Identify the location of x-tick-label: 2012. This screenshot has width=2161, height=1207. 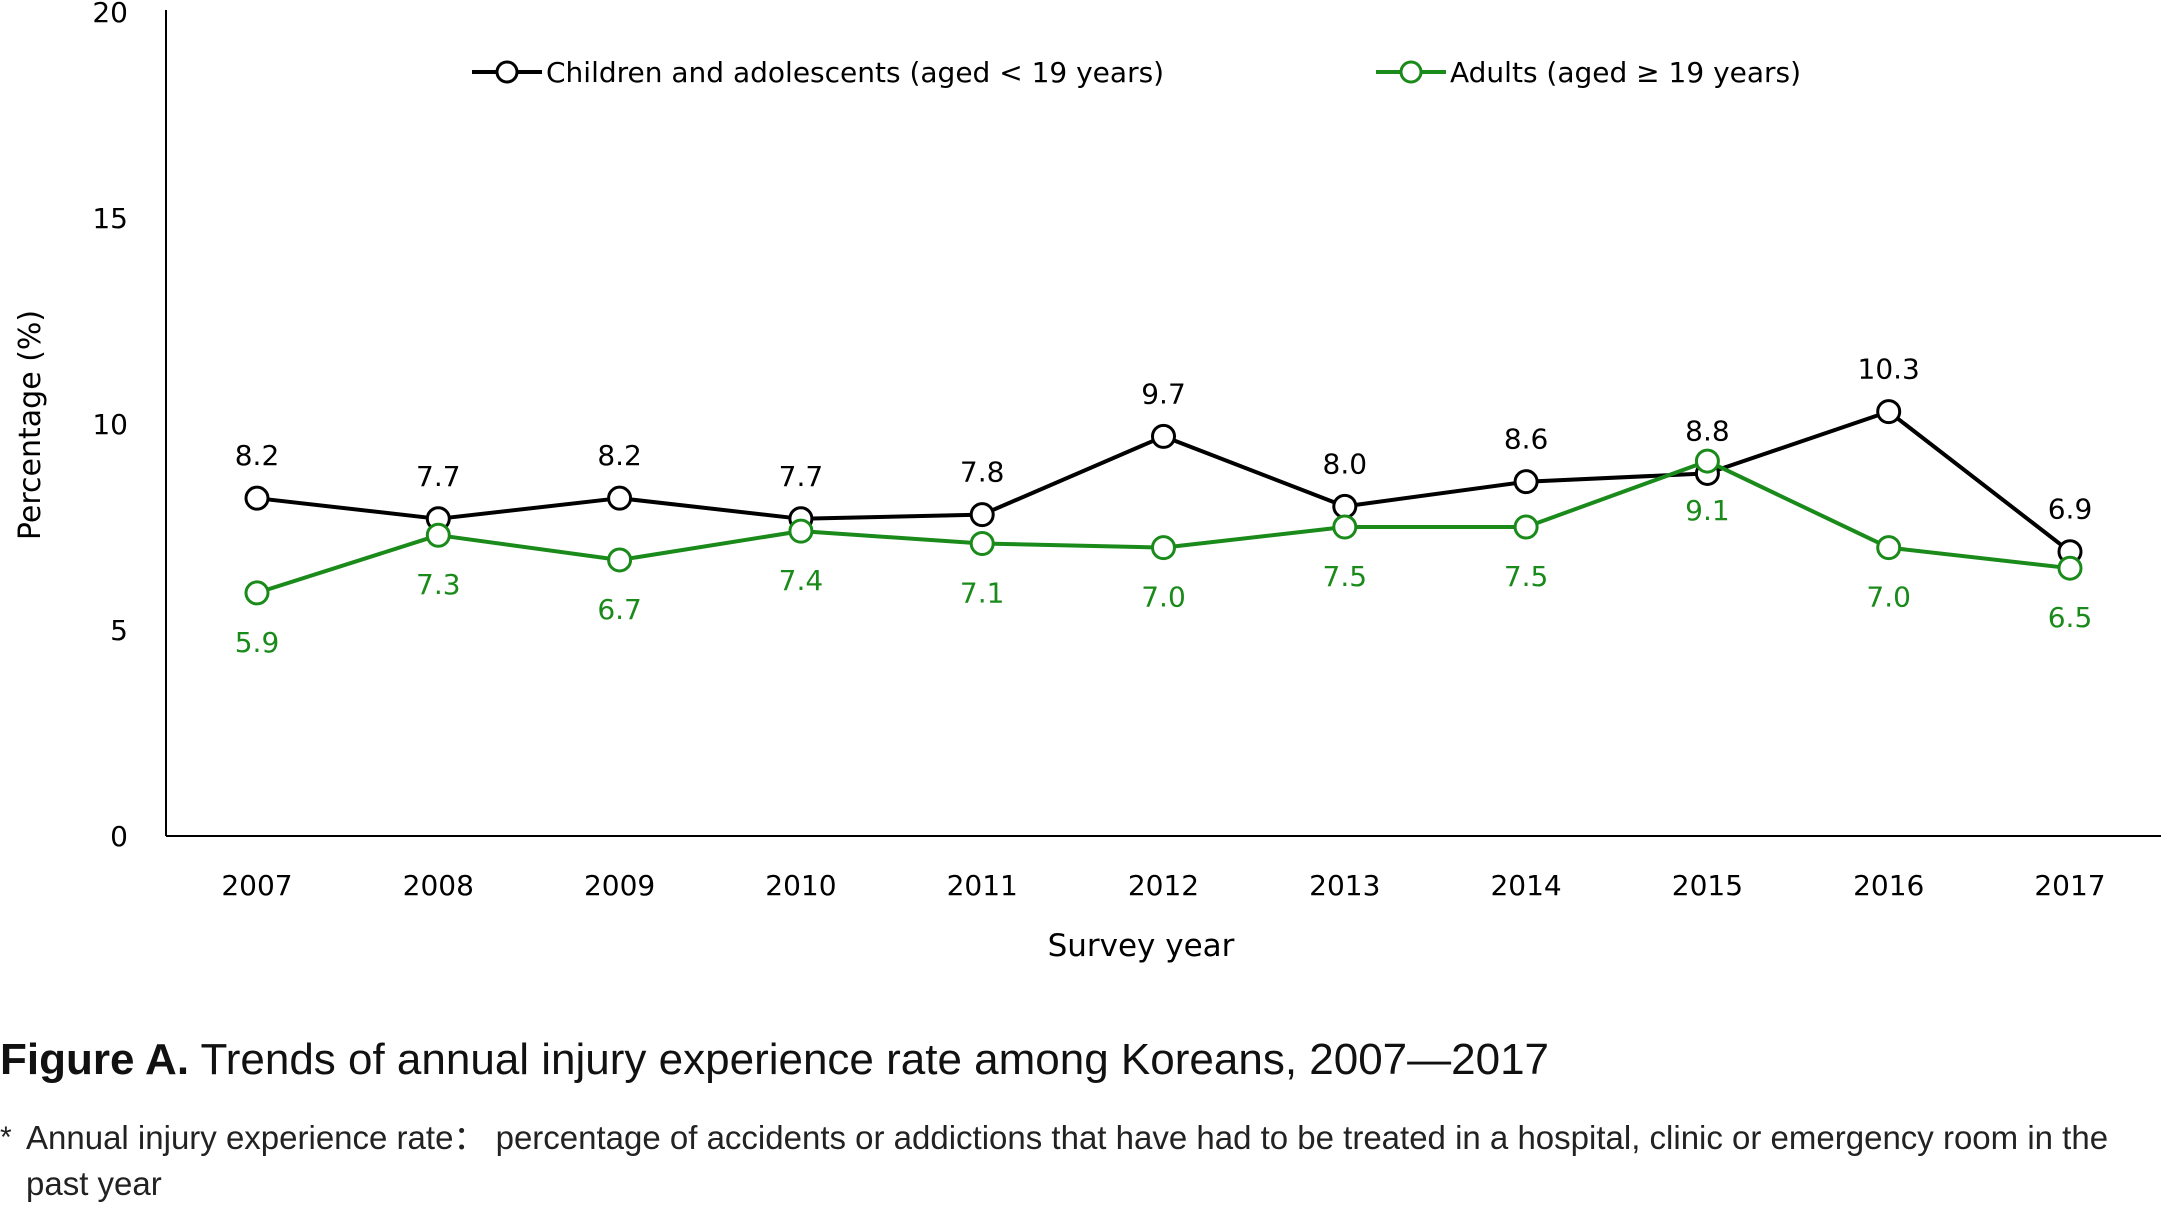
(1163, 885).